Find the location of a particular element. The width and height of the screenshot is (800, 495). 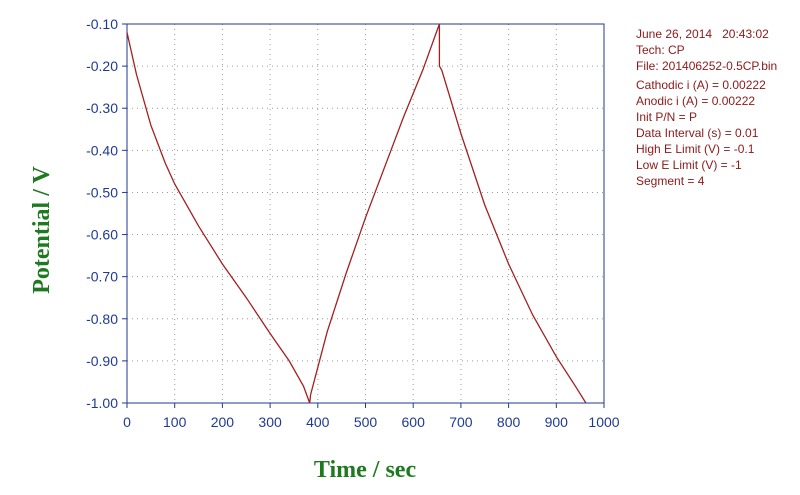

info-tech: Tech: CP is located at coordinates (660, 50).